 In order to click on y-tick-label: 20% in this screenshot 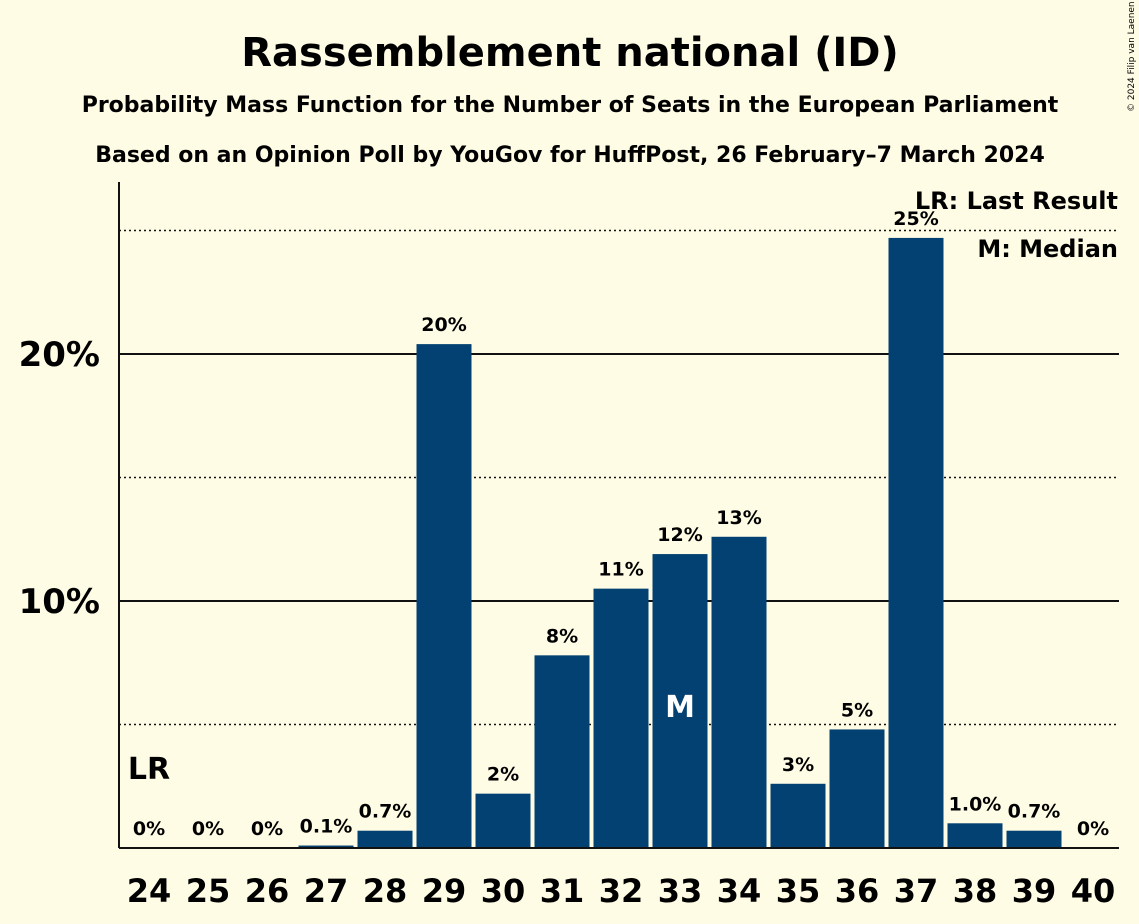, I will do `click(59, 355)`.